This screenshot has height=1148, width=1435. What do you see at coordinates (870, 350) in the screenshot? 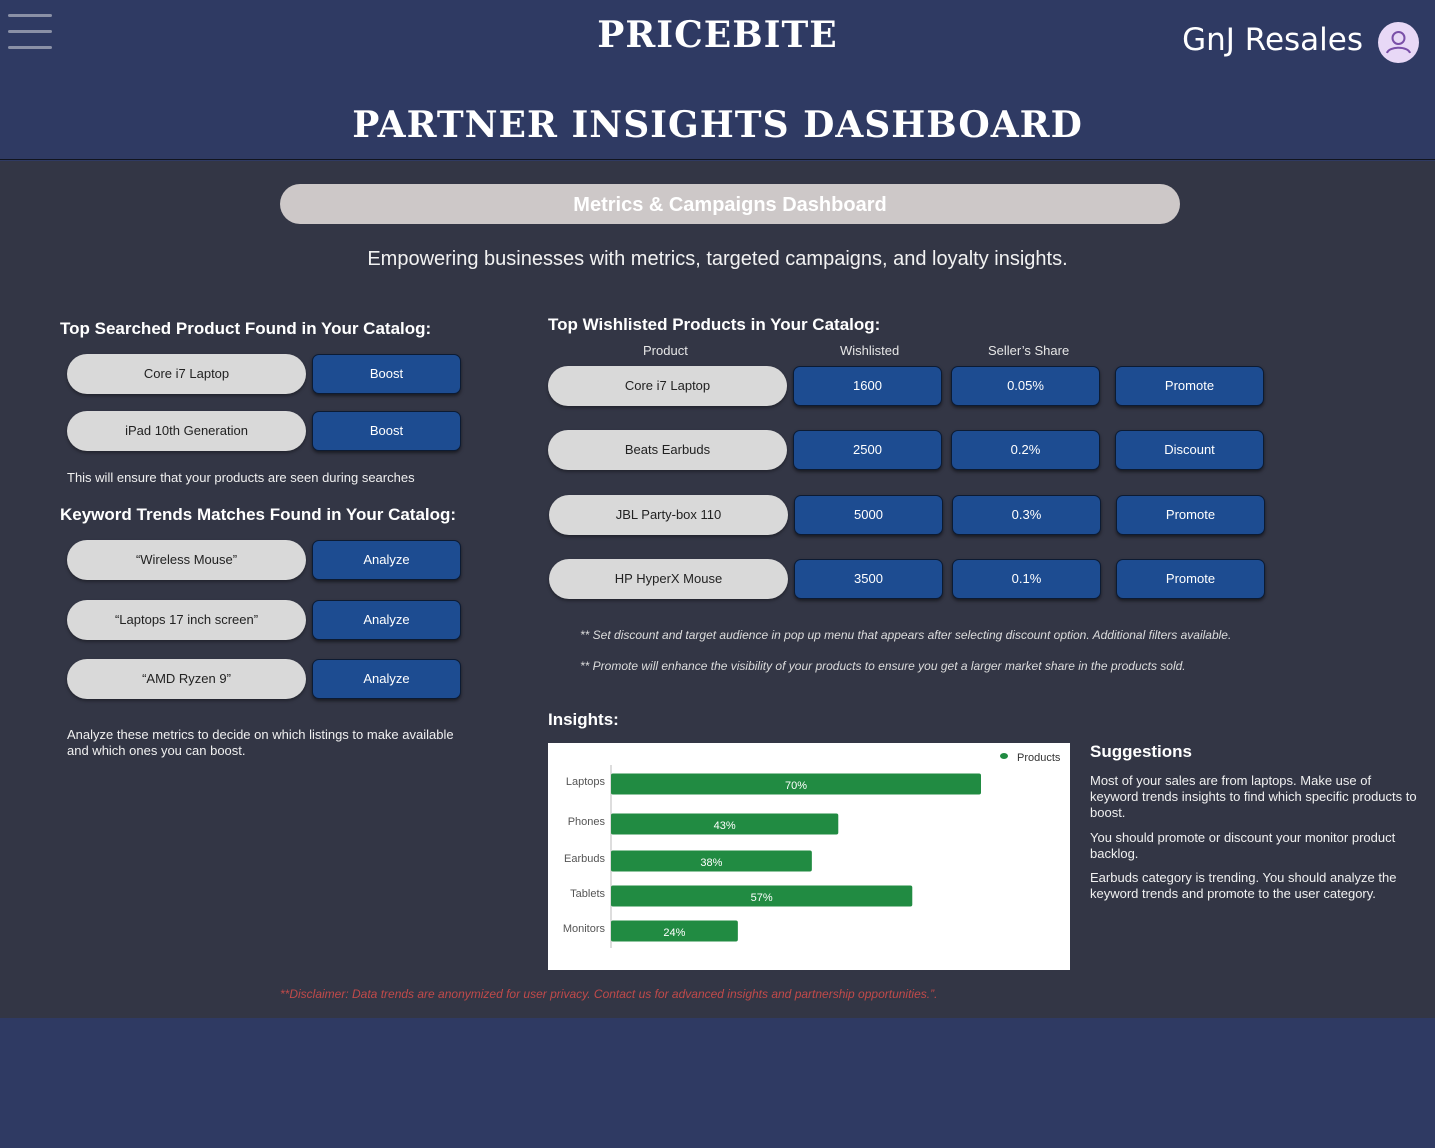
I see `col-header-wishlisted: Wishlisted` at bounding box center [870, 350].